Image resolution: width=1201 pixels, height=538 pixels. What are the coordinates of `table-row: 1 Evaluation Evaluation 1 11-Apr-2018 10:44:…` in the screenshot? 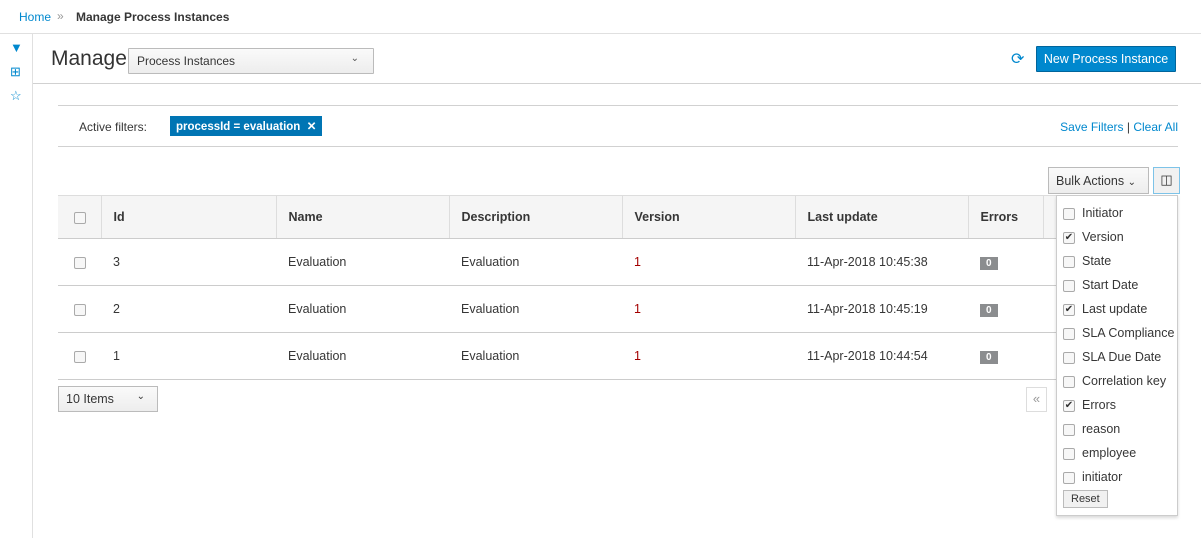 It's located at (618, 356).